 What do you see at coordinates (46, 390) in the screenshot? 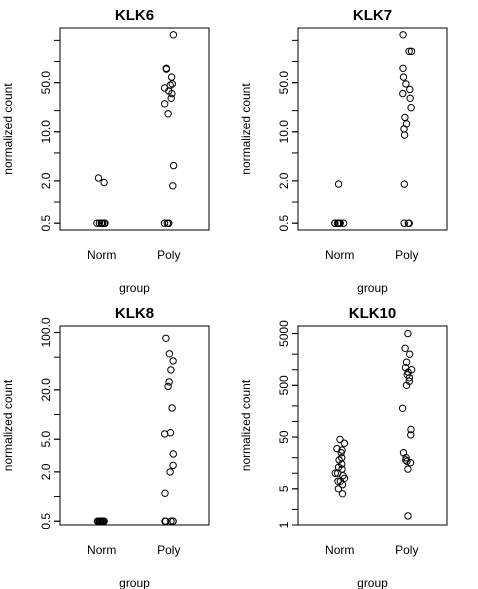
I see `y-tick-label: 20.0` at bounding box center [46, 390].